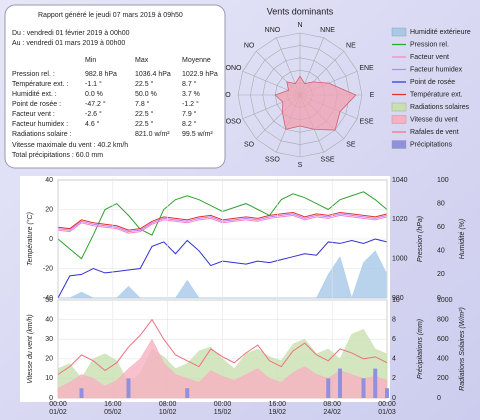  I want to click on cell: 4.6 °, so click(92, 124).